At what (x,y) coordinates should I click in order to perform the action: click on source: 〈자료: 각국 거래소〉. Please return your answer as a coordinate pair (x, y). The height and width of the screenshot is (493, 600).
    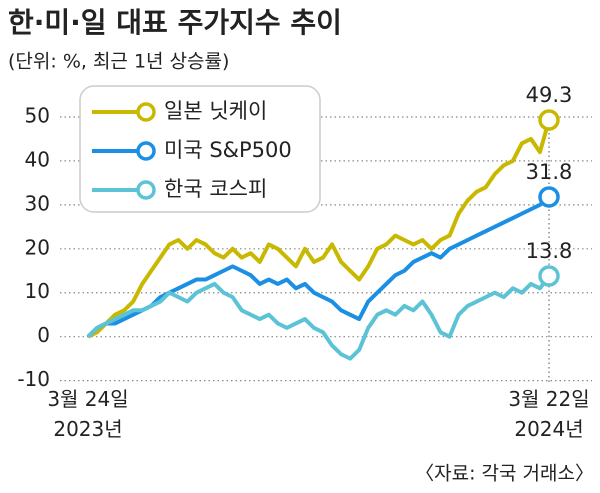
    Looking at the image, I should click on (504, 474).